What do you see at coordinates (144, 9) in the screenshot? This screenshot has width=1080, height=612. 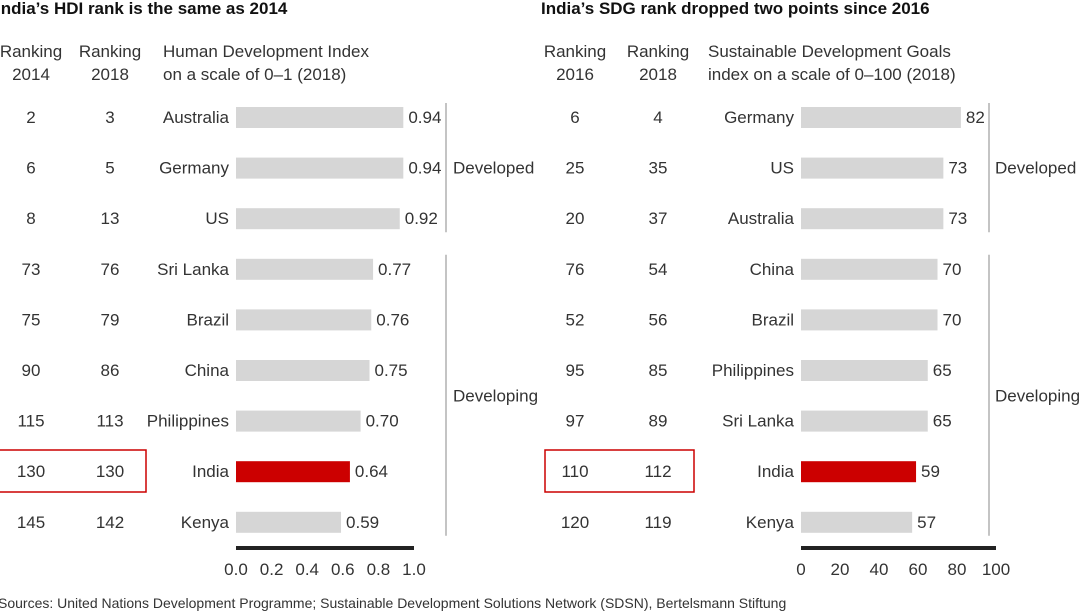 I see `chart1-title: India’s HDI rank is the same as 2014` at bounding box center [144, 9].